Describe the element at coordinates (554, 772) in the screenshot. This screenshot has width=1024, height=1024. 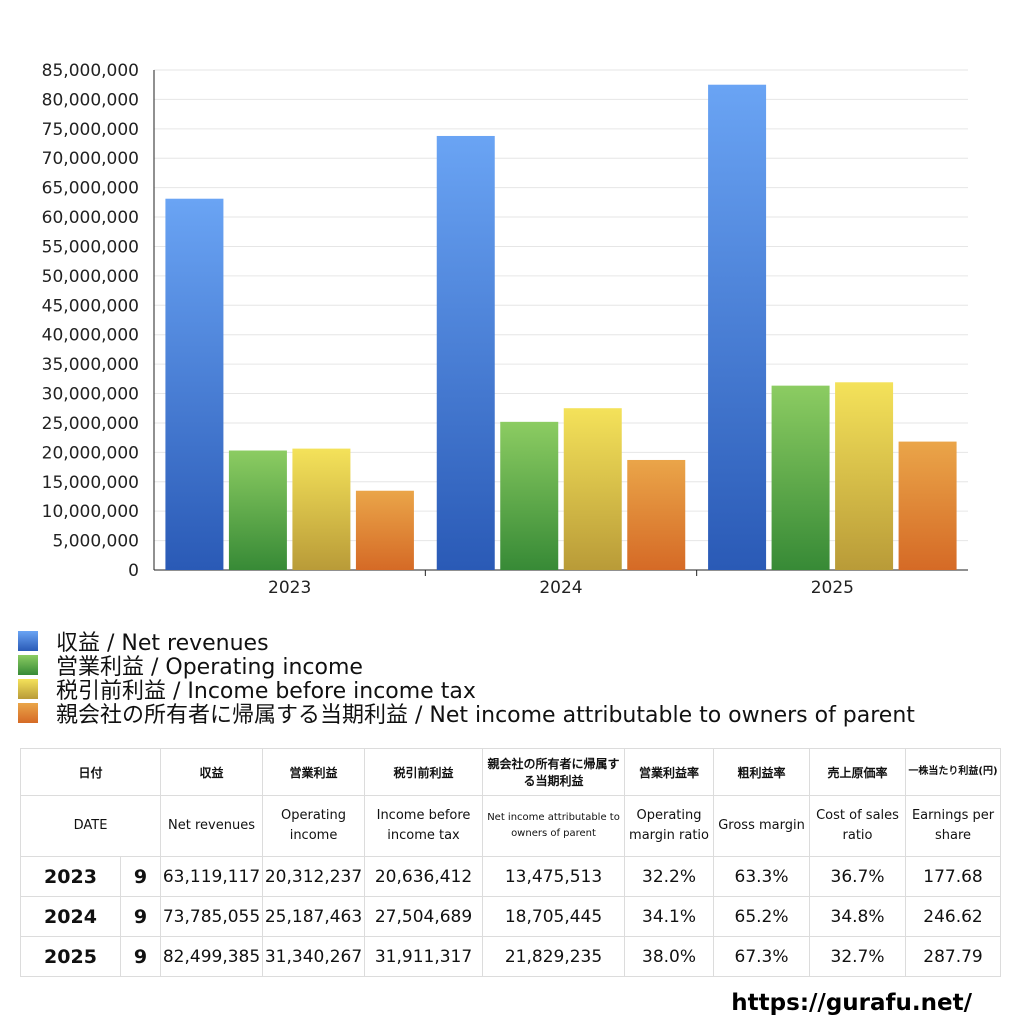
I see `header-net-jp: 親会社の所有者に帰属する当期利益` at that location.